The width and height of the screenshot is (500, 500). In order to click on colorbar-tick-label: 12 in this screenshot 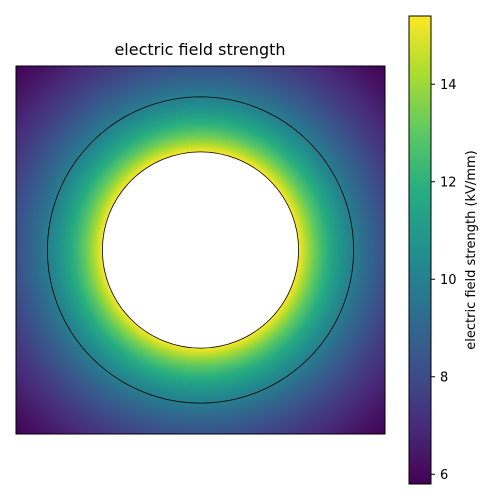, I will do `click(448, 182)`.